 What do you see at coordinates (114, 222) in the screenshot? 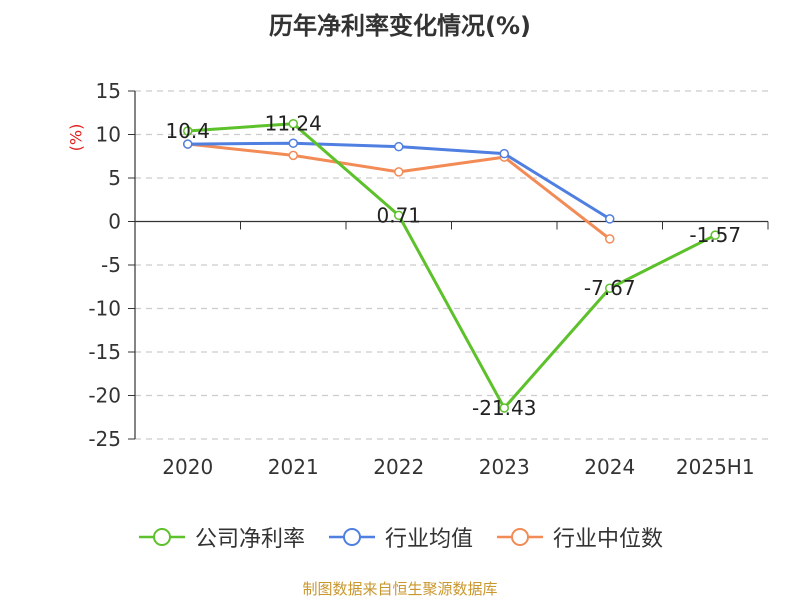
I see `y-tick-label: 0` at bounding box center [114, 222].